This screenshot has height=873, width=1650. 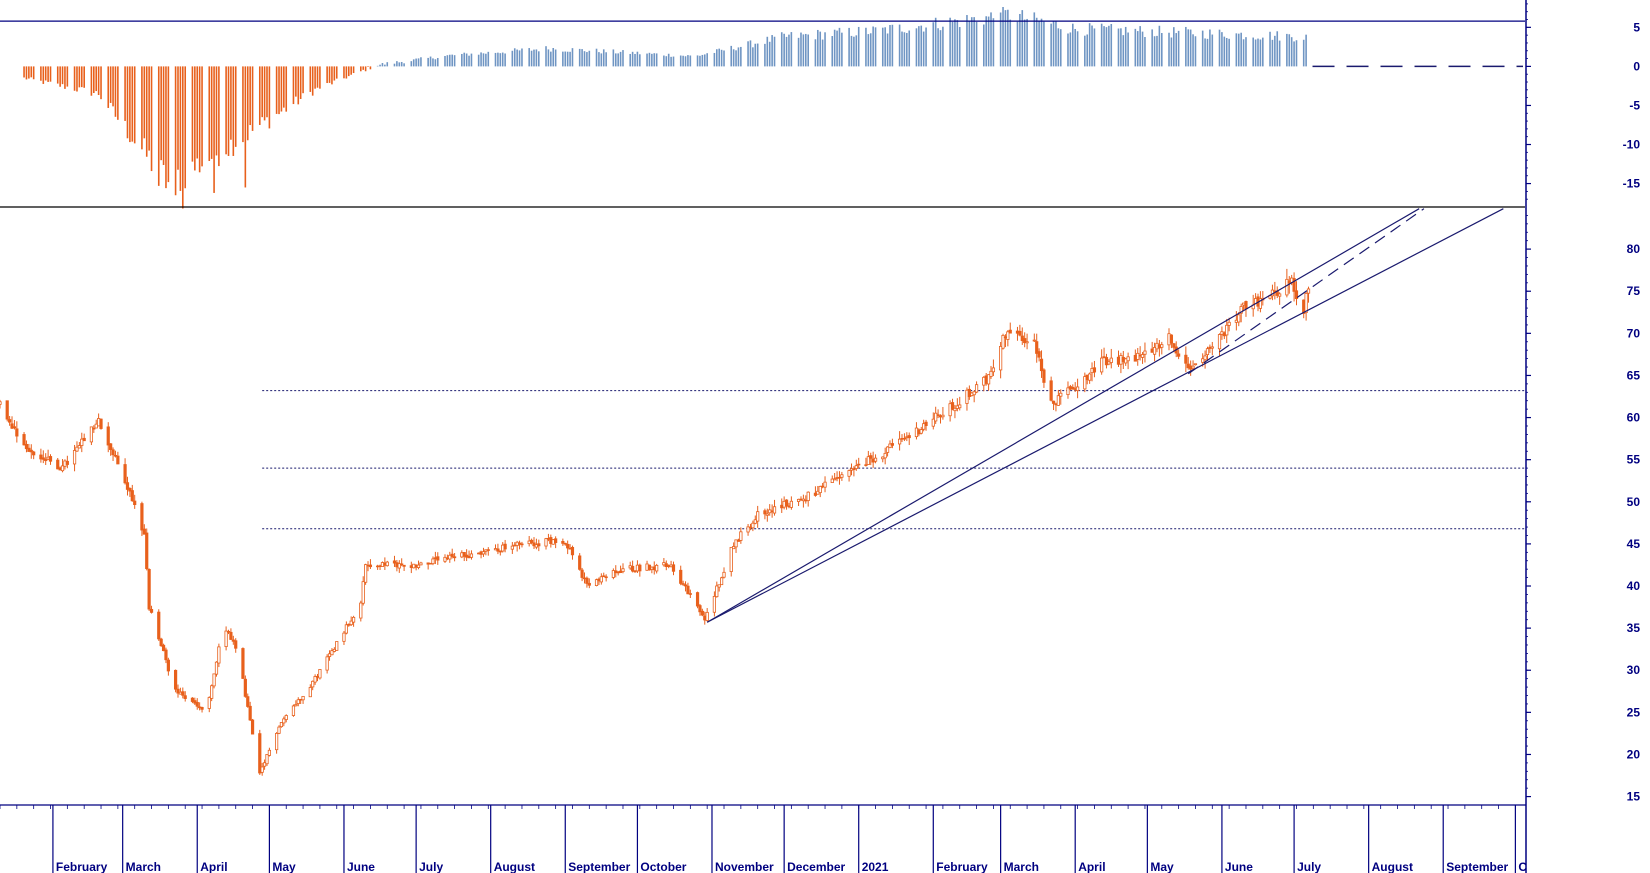 What do you see at coordinates (143, 866) in the screenshot?
I see `month-label: March` at bounding box center [143, 866].